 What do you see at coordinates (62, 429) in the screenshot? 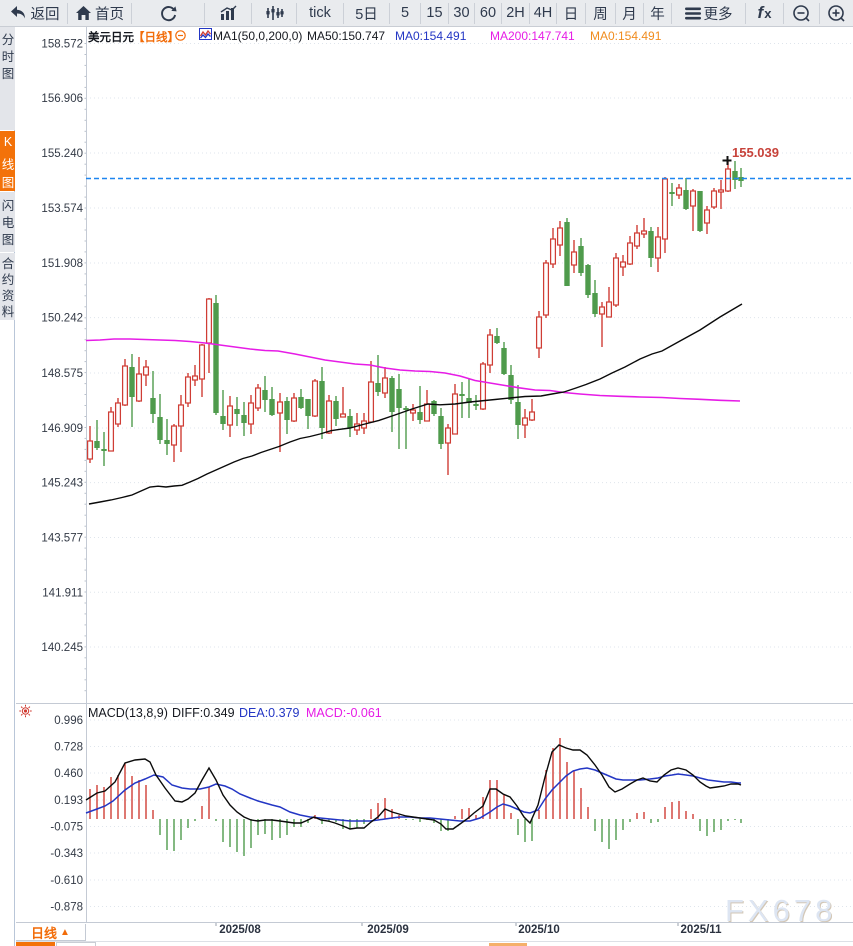
I see `svg-text: 146.909` at bounding box center [62, 429].